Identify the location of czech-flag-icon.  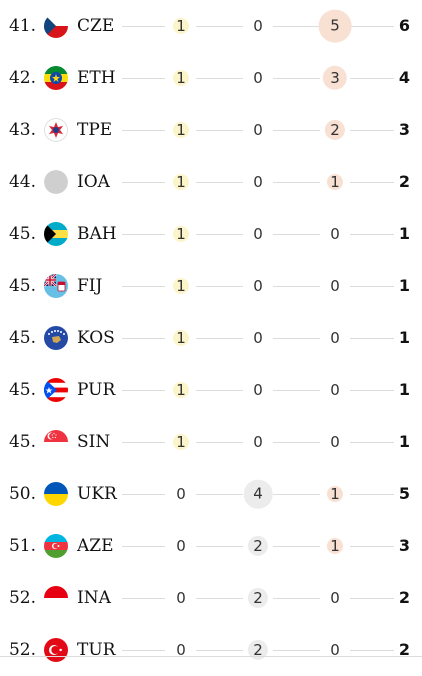
(56, 26).